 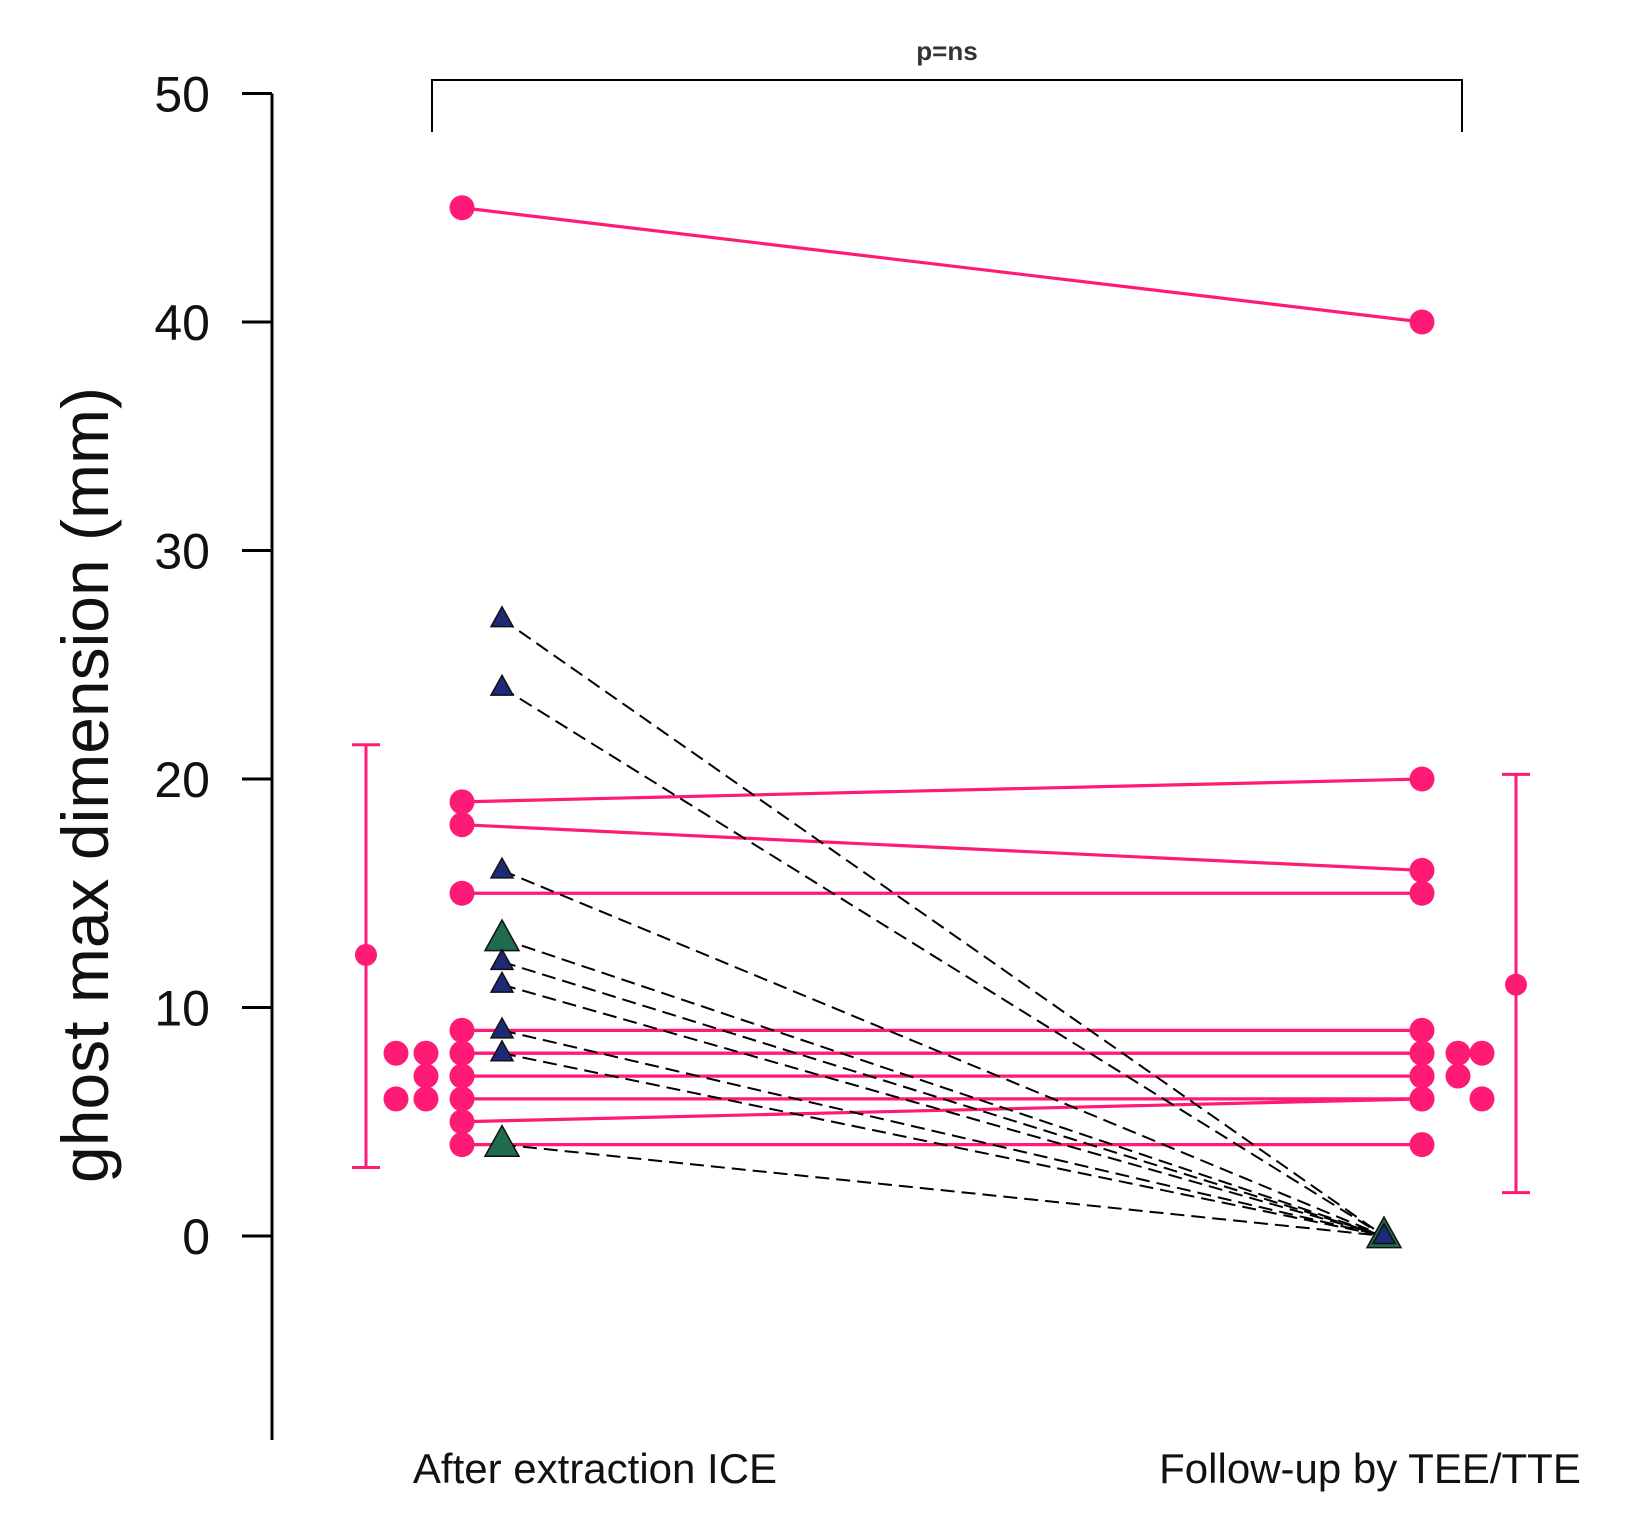 What do you see at coordinates (182, 1009) in the screenshot?
I see `y-tick-label: 10` at bounding box center [182, 1009].